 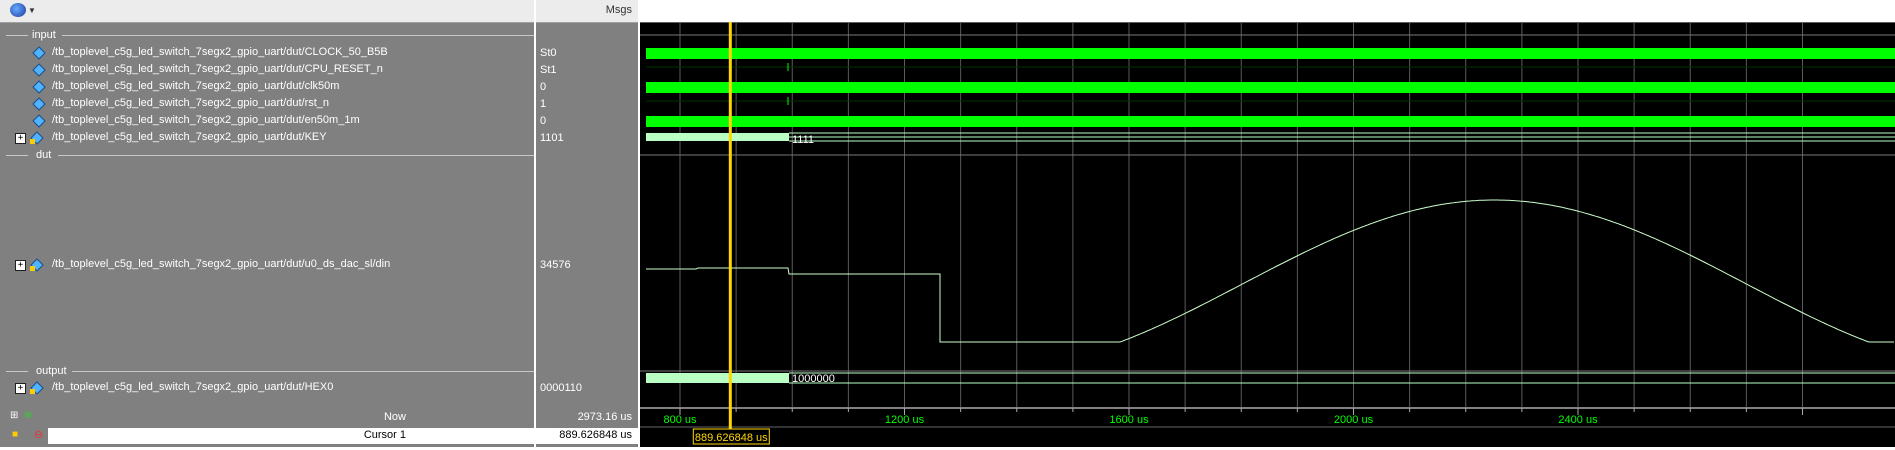 I want to click on wave-view-icon, so click(x=18, y=10).